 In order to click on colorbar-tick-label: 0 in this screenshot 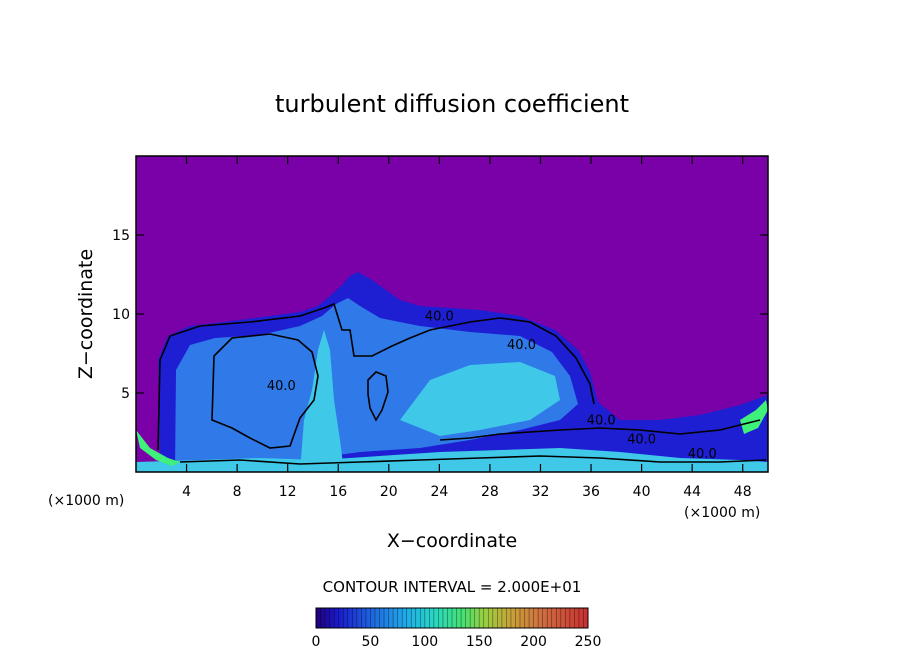, I will do `click(316, 642)`.